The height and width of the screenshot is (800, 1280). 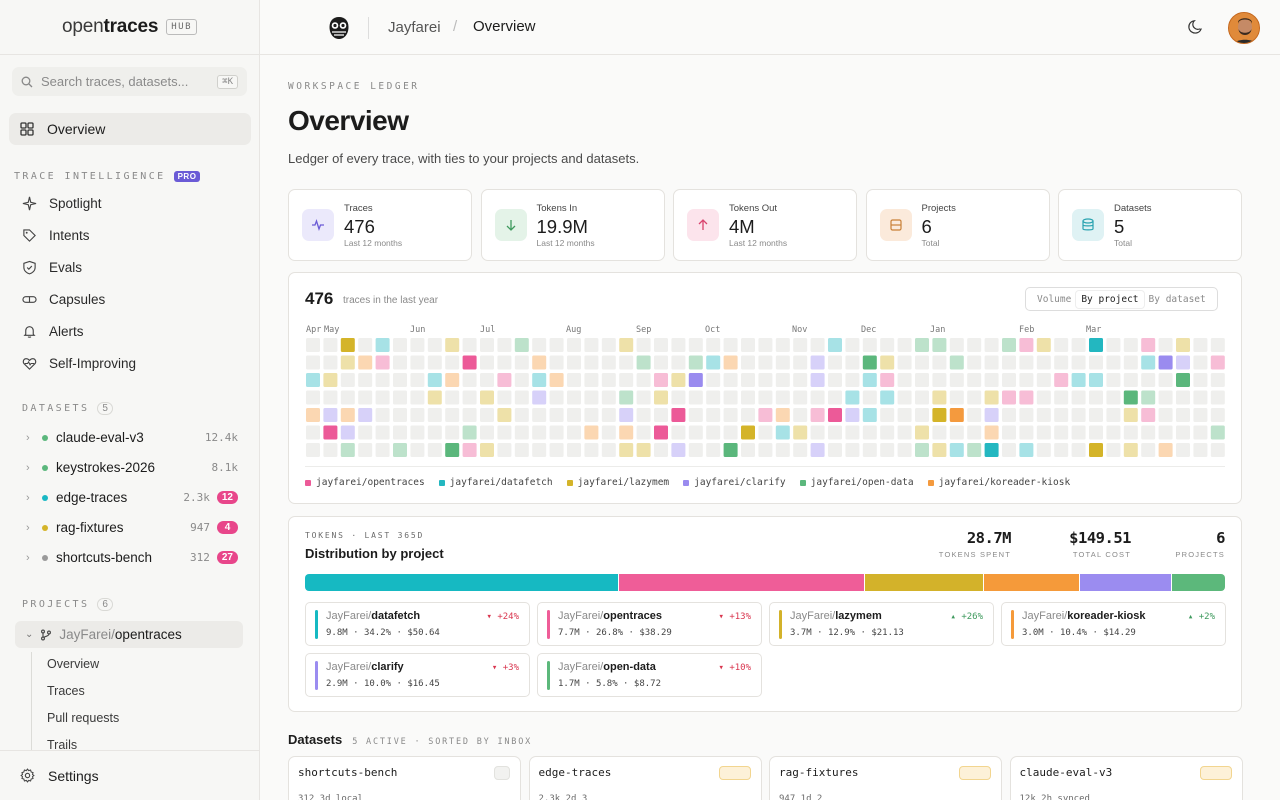 I want to click on breadcrumb-user: Jayfarei, so click(x=414, y=27).